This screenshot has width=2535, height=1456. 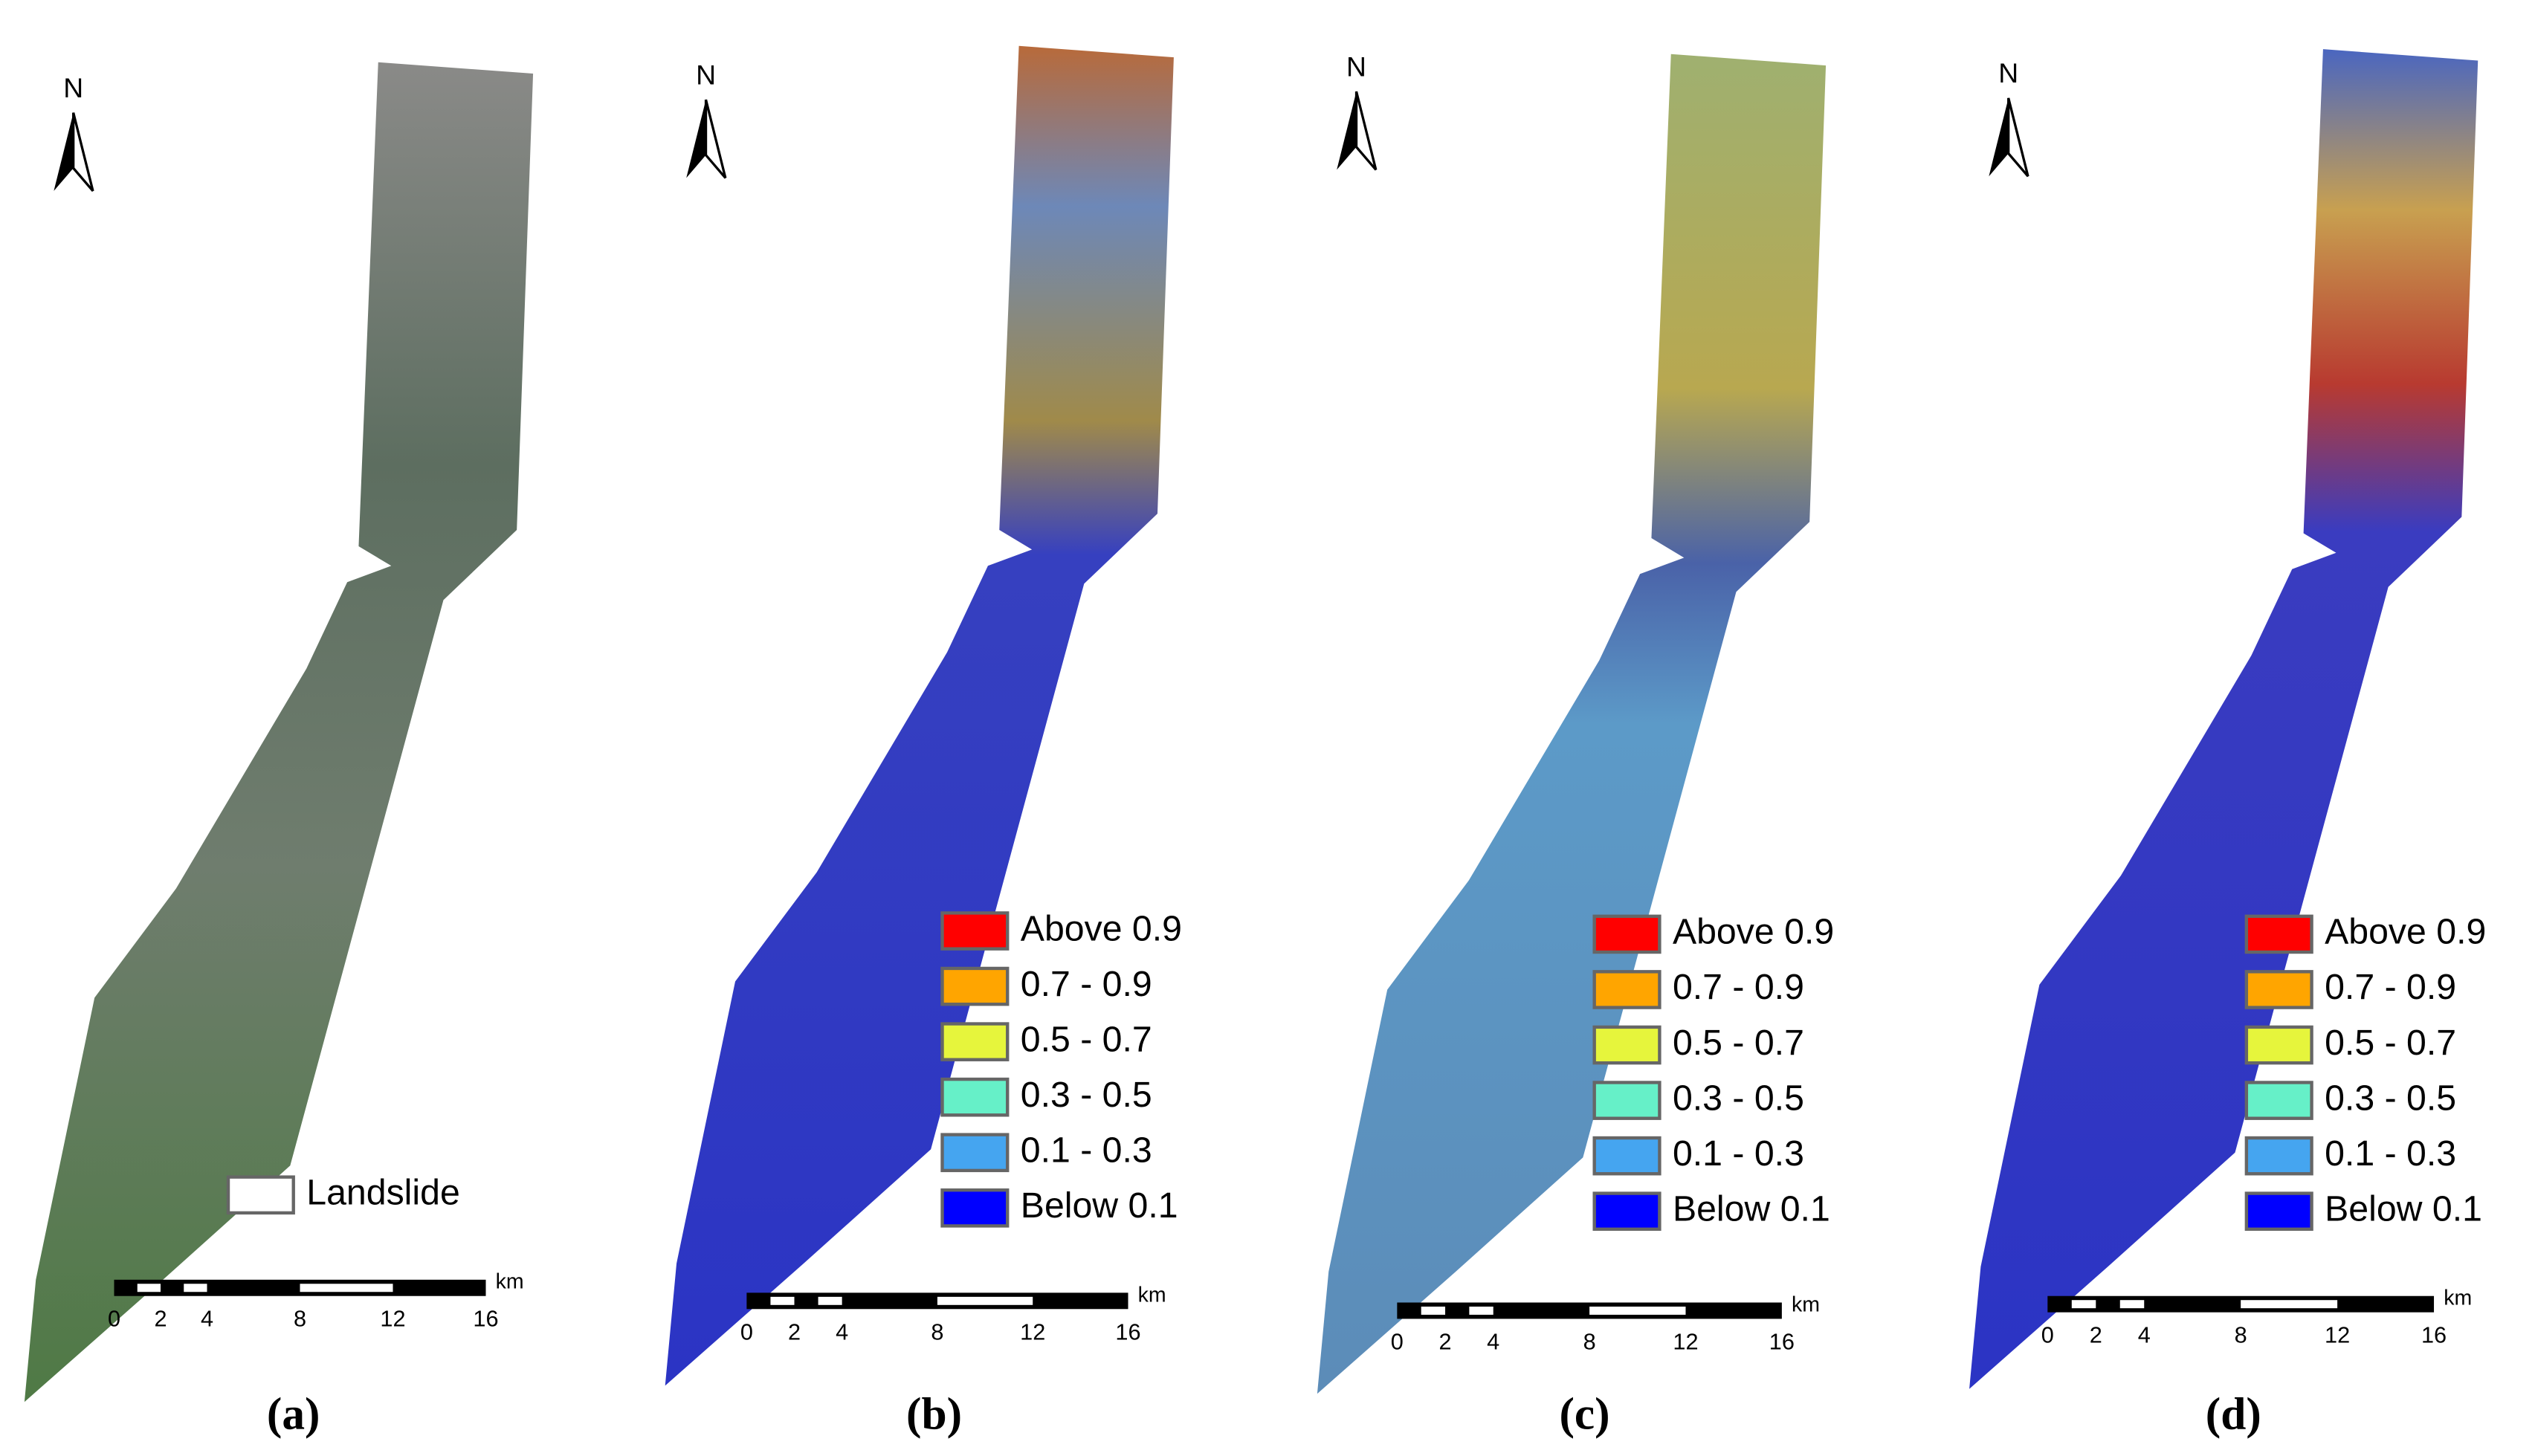 I want to click on panel-label: (a), so click(x=293, y=1414).